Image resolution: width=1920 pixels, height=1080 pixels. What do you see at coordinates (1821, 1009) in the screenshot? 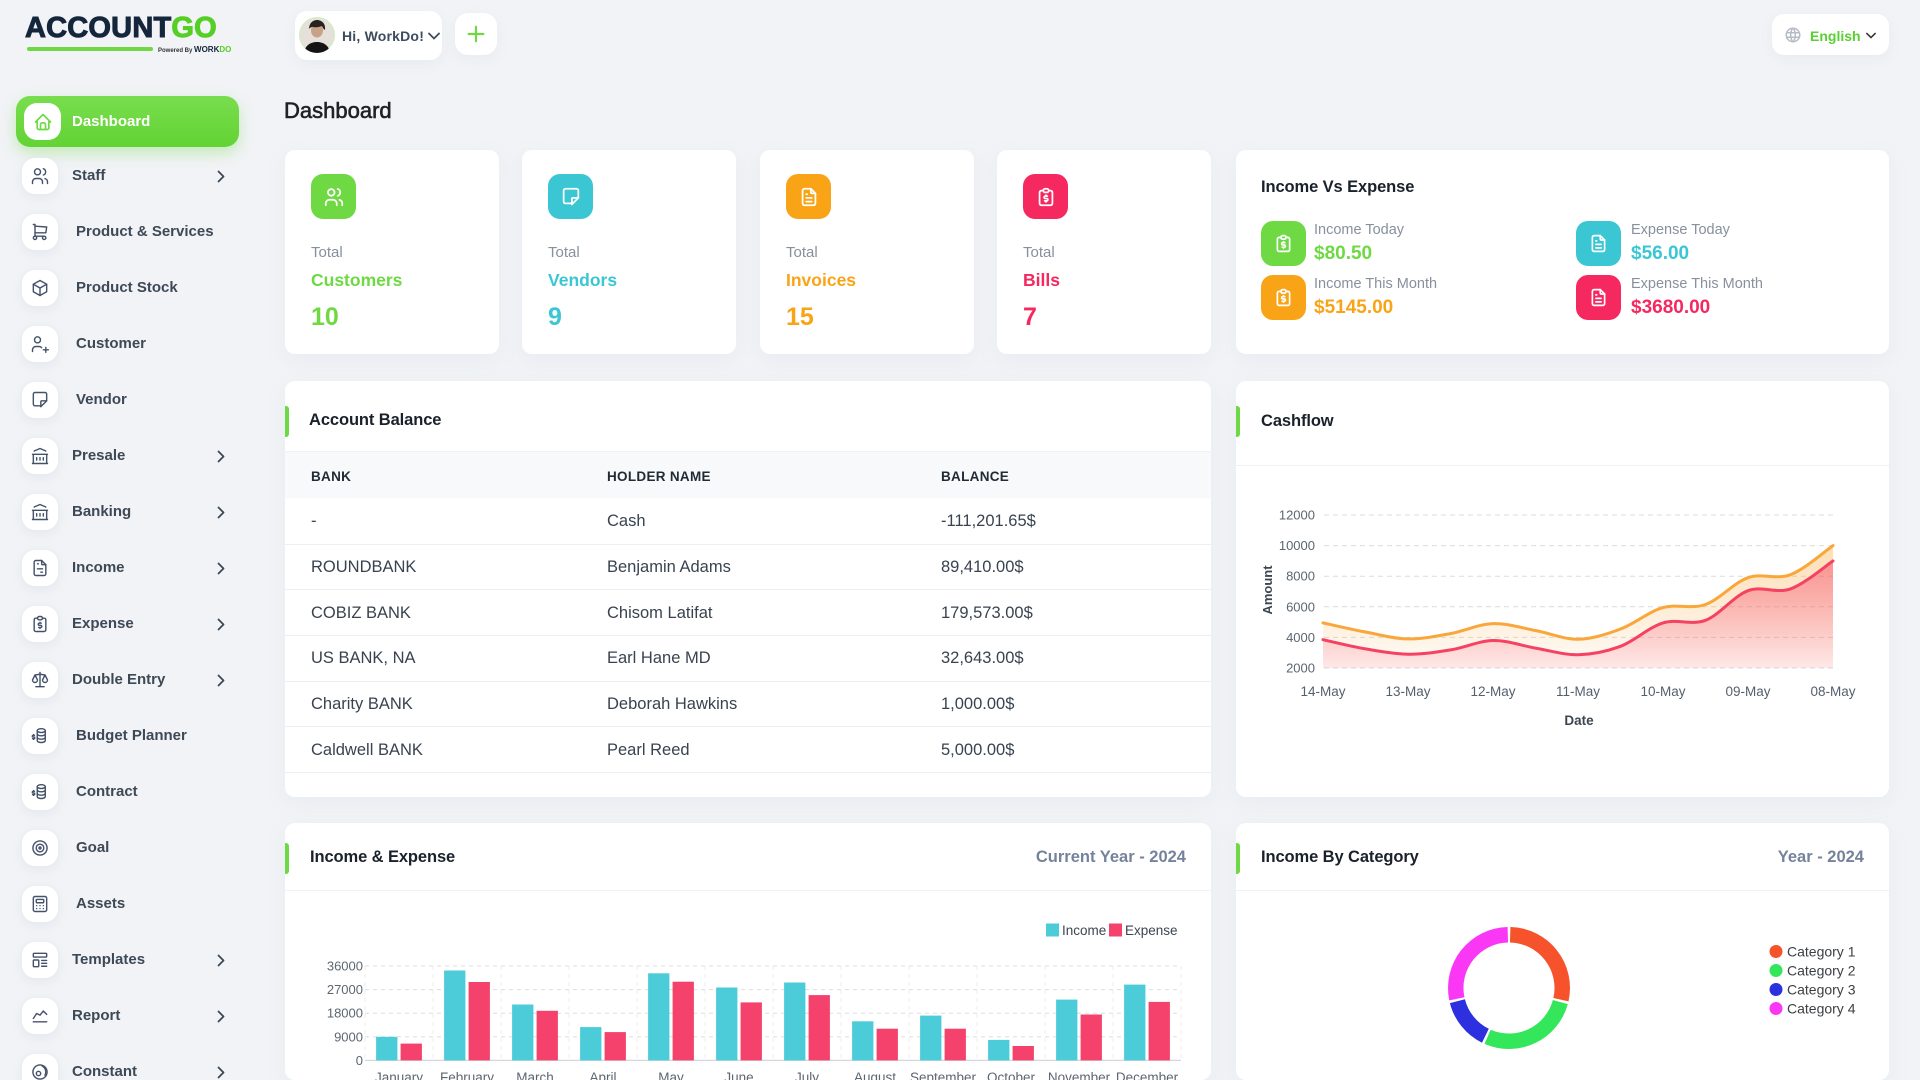
I see `svg-text: Category 4` at bounding box center [1821, 1009].